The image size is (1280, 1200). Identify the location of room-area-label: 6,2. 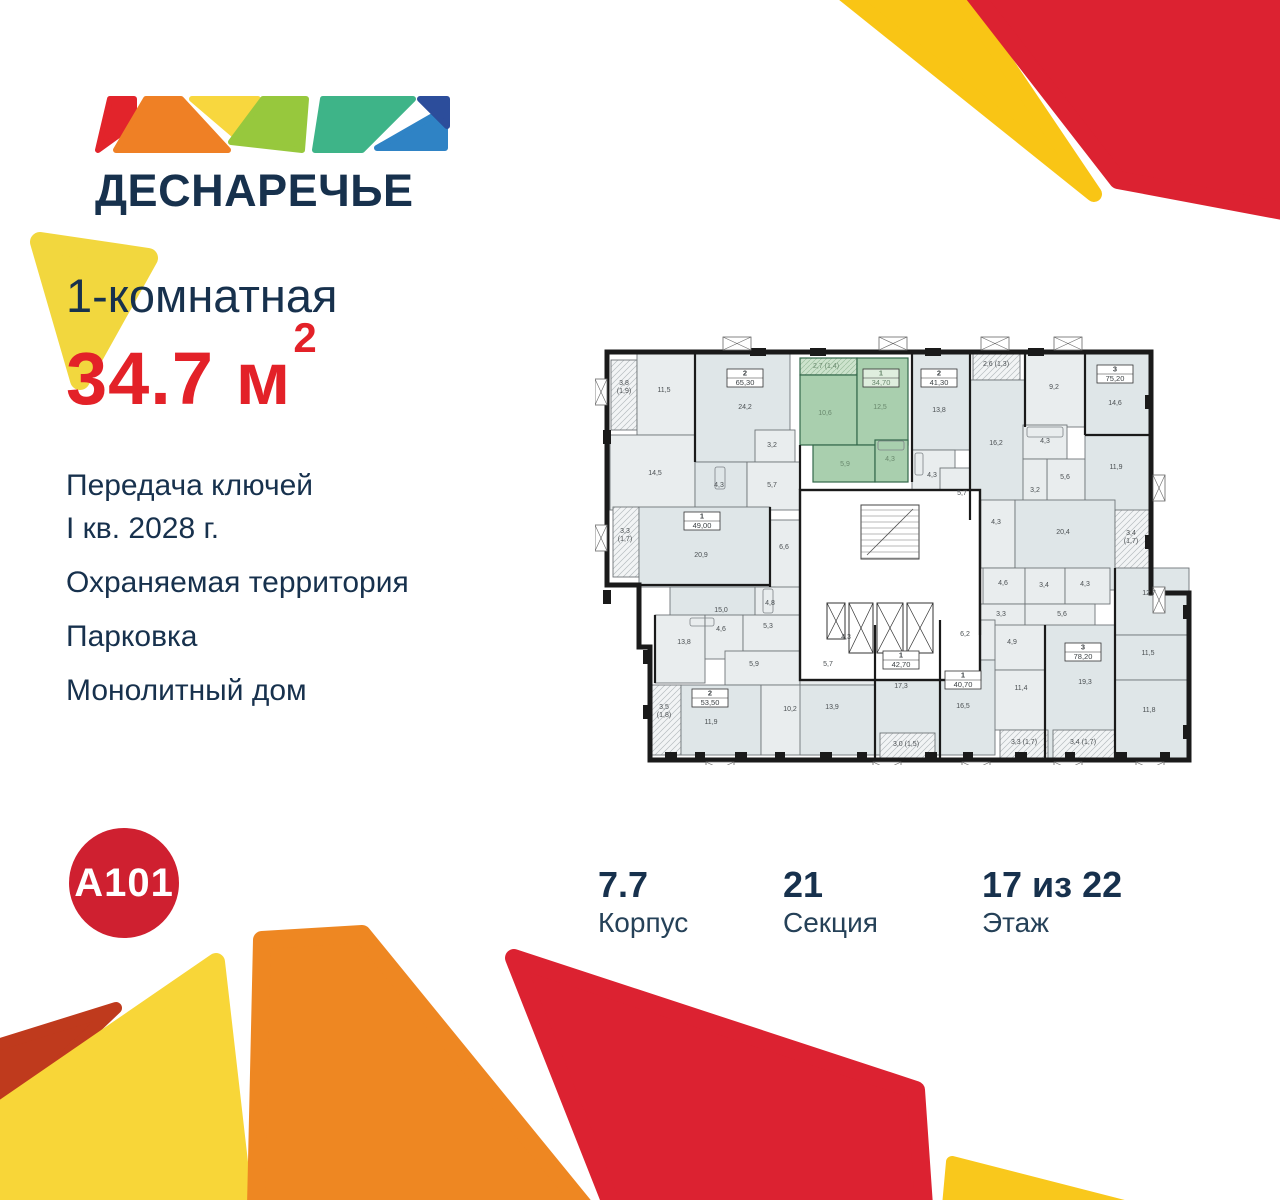
(965, 634).